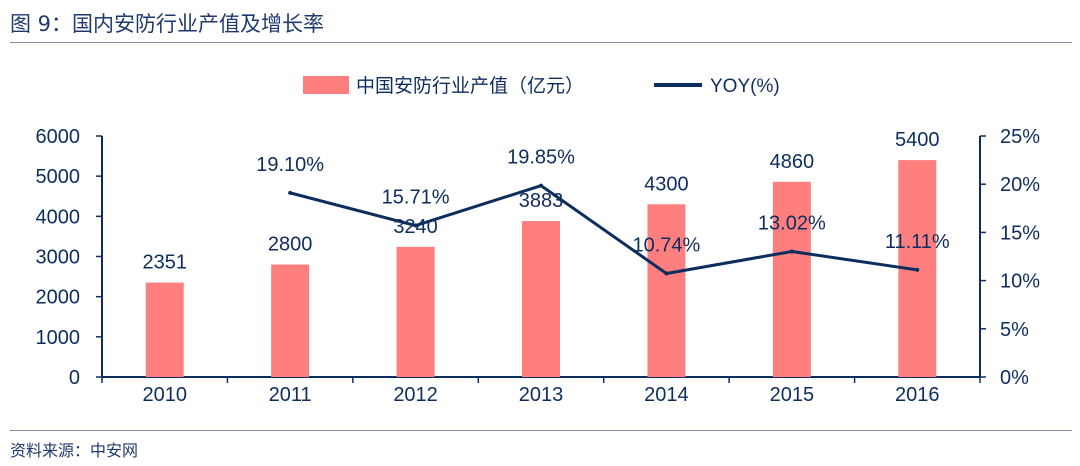 Image resolution: width=1080 pixels, height=466 pixels. Describe the element at coordinates (917, 395) in the screenshot. I see `x-tick-label: 2016` at that location.